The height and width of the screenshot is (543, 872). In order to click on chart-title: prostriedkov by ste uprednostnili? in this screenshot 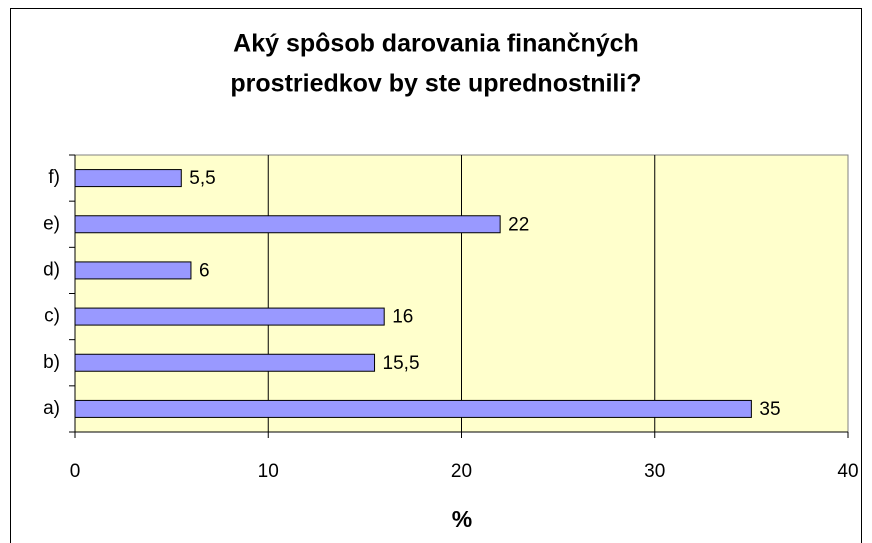, I will do `click(435, 84)`.